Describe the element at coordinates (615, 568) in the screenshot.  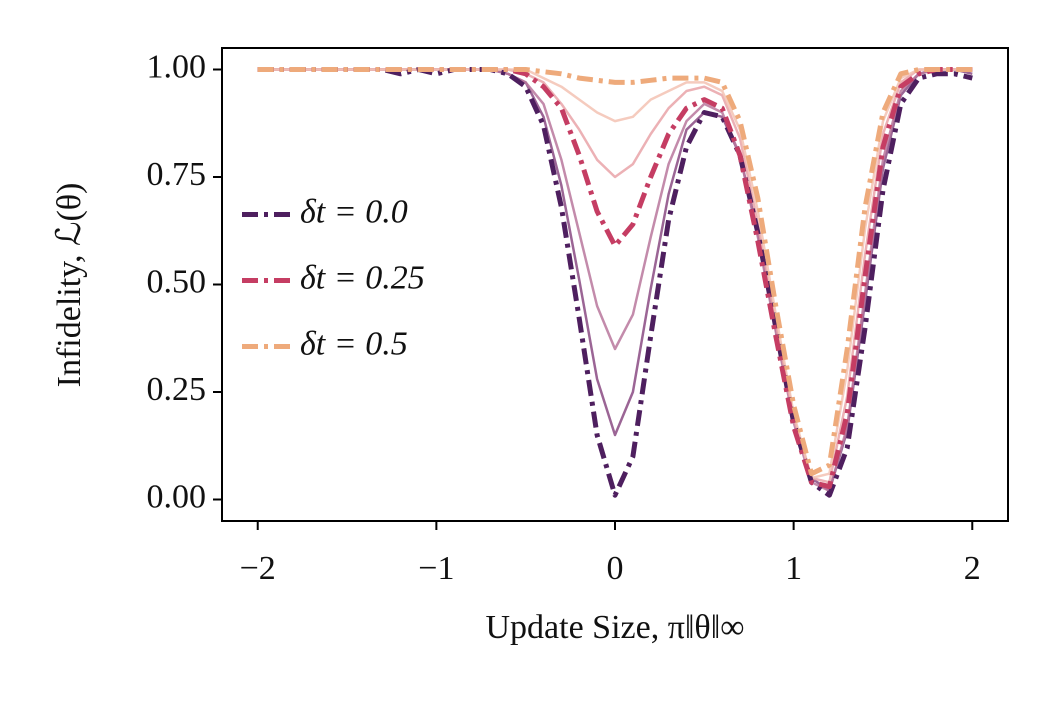
I see `x-tick-label: 0` at that location.